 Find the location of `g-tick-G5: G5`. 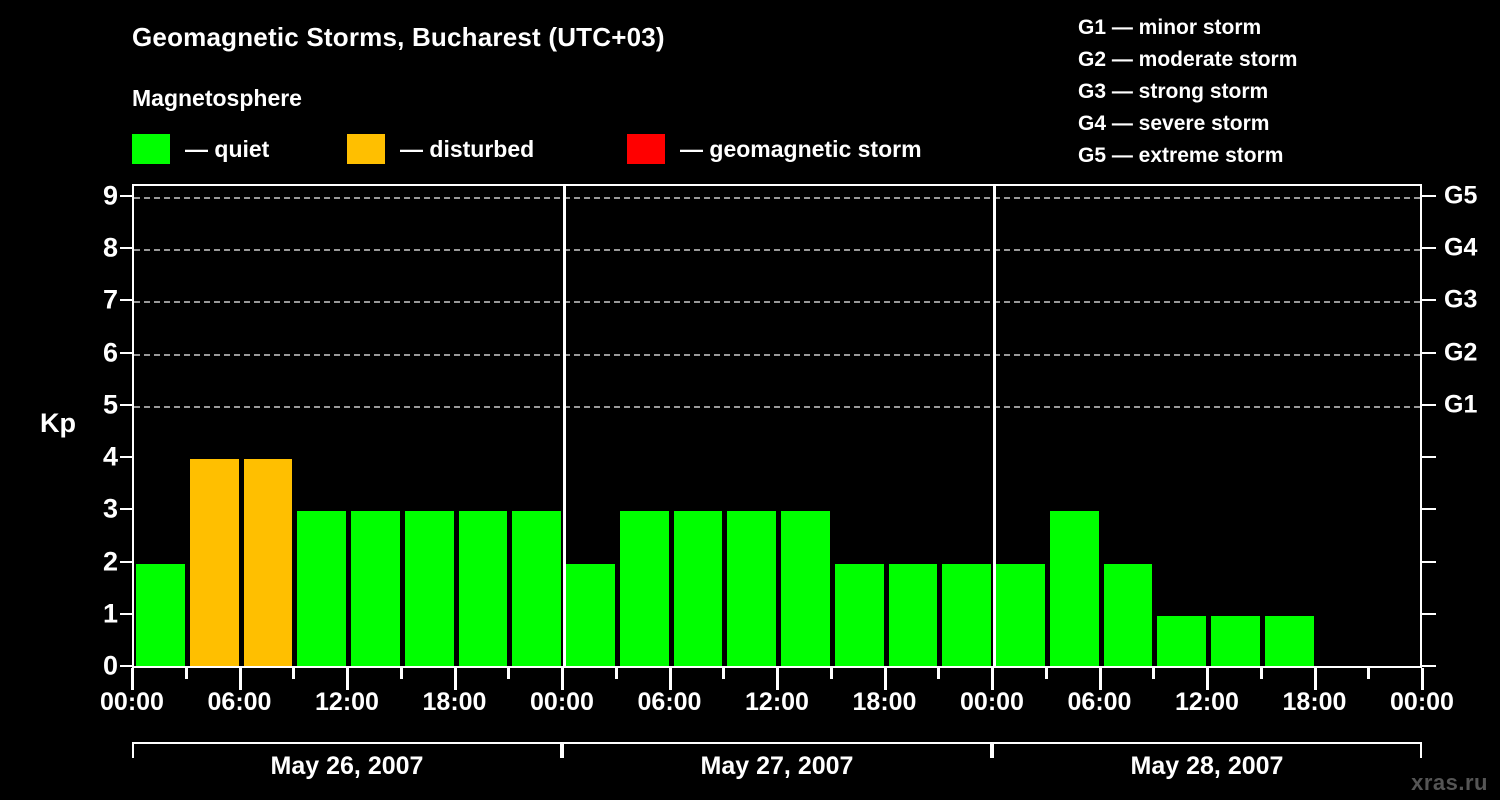

g-tick-G5: G5 is located at coordinates (1461, 195).